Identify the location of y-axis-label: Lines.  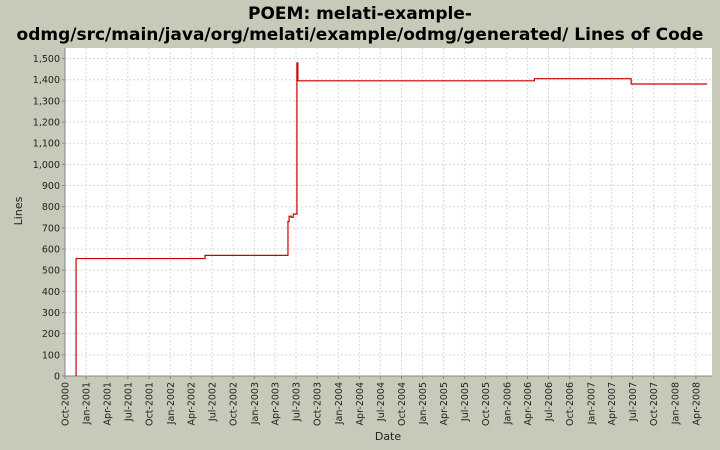
(18, 210).